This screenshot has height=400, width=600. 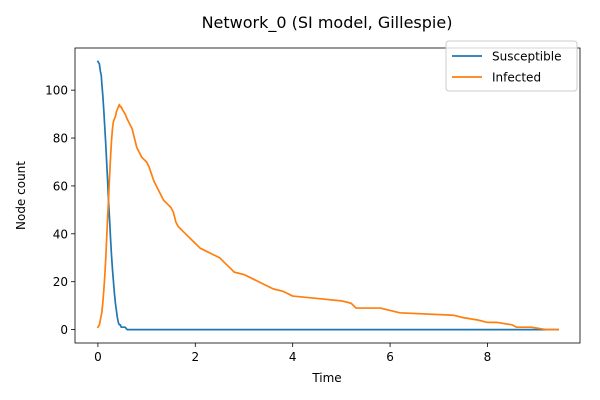 I want to click on x-tick-label: 8, so click(x=488, y=357).